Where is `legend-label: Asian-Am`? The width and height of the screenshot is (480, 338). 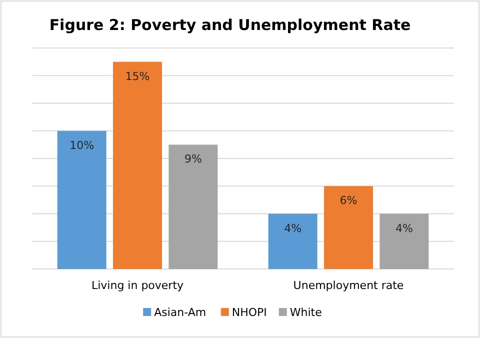
legend-label: Asian-Am is located at coordinates (180, 312).